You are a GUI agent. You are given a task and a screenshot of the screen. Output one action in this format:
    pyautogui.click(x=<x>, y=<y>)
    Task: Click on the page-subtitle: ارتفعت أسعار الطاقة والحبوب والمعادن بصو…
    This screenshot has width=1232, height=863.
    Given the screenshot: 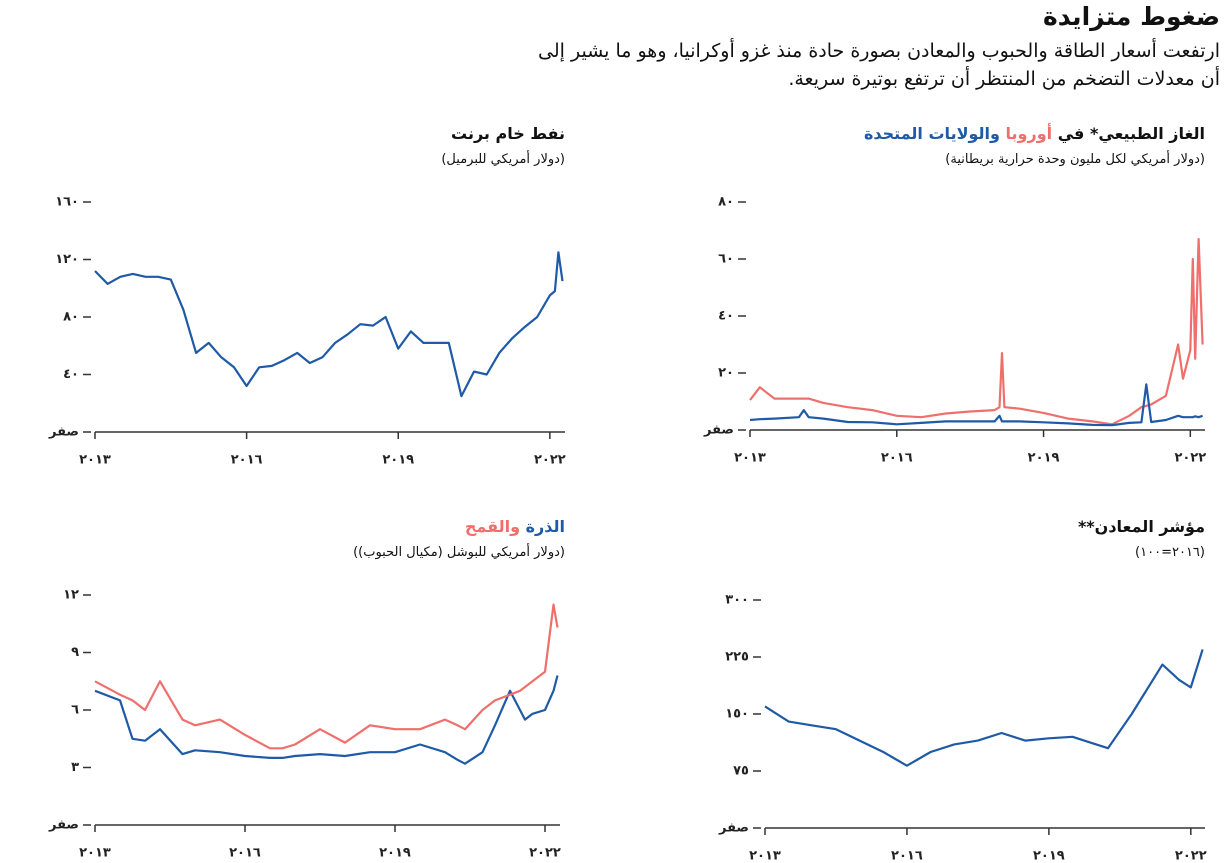 What is the action you would take?
    pyautogui.click(x=879, y=51)
    